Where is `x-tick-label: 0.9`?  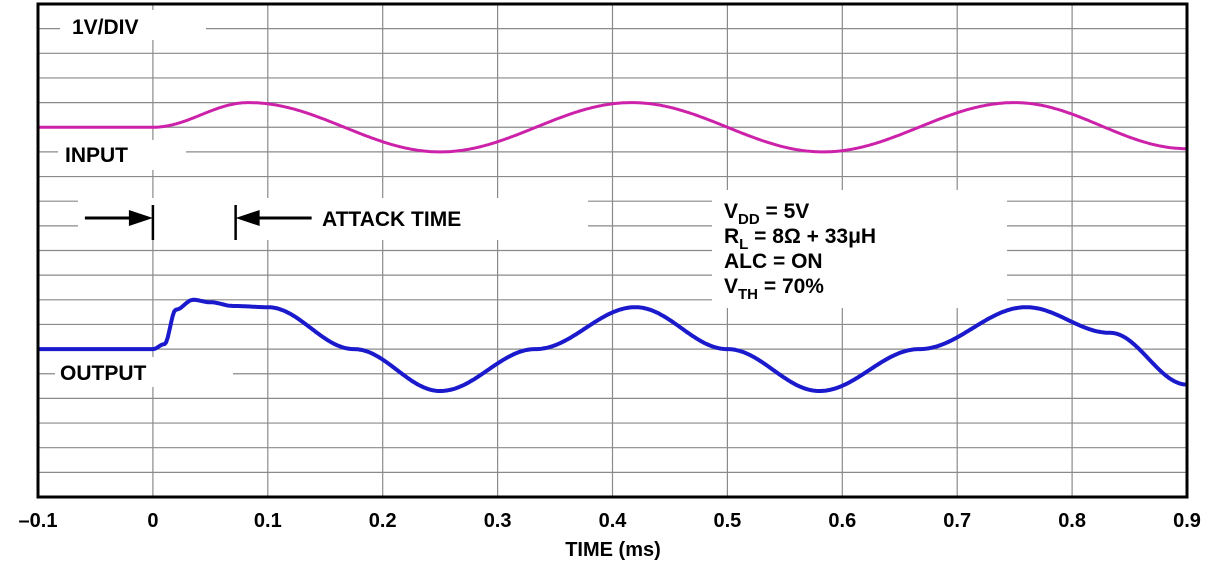 x-tick-label: 0.9 is located at coordinates (1187, 521).